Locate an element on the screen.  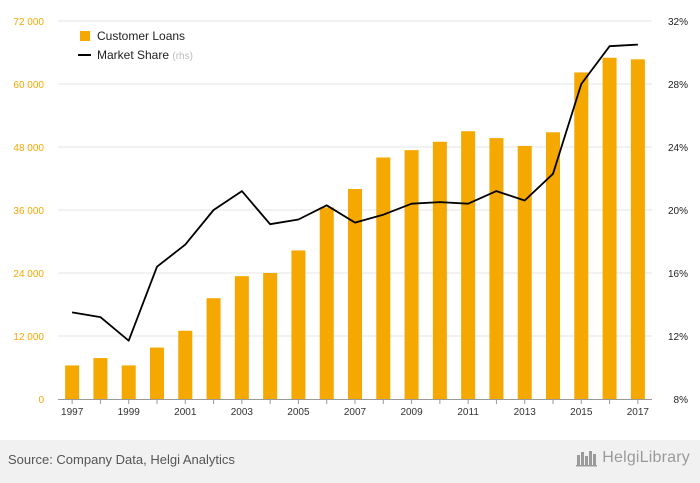
x-axis-tick-label: 2007 is located at coordinates (355, 412).